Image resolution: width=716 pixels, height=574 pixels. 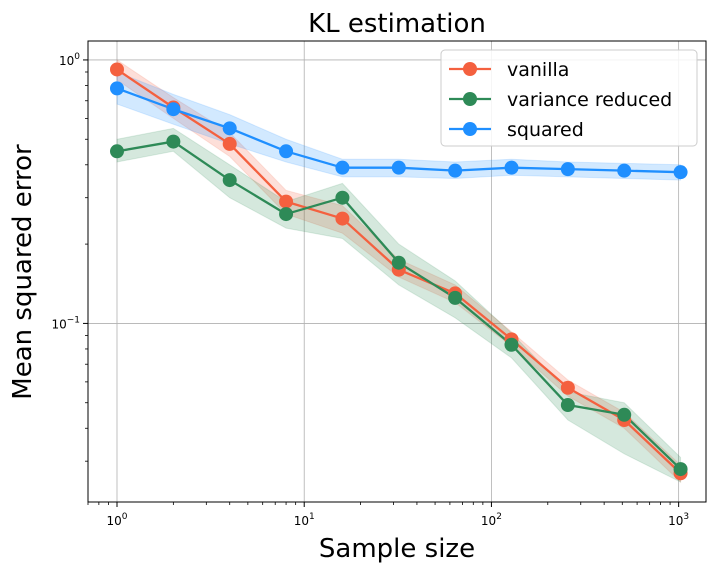 What do you see at coordinates (23, 272) in the screenshot?
I see `y-axis-label: Mean squared error` at bounding box center [23, 272].